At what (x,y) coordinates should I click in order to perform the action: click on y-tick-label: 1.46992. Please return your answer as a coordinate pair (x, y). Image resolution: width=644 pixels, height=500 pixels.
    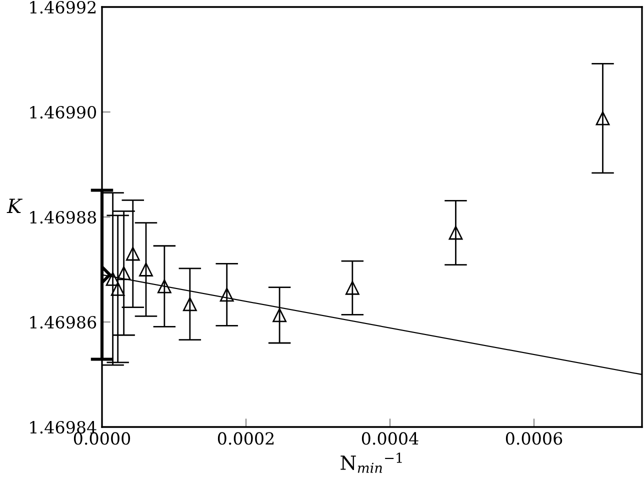
    Looking at the image, I should click on (63, 7).